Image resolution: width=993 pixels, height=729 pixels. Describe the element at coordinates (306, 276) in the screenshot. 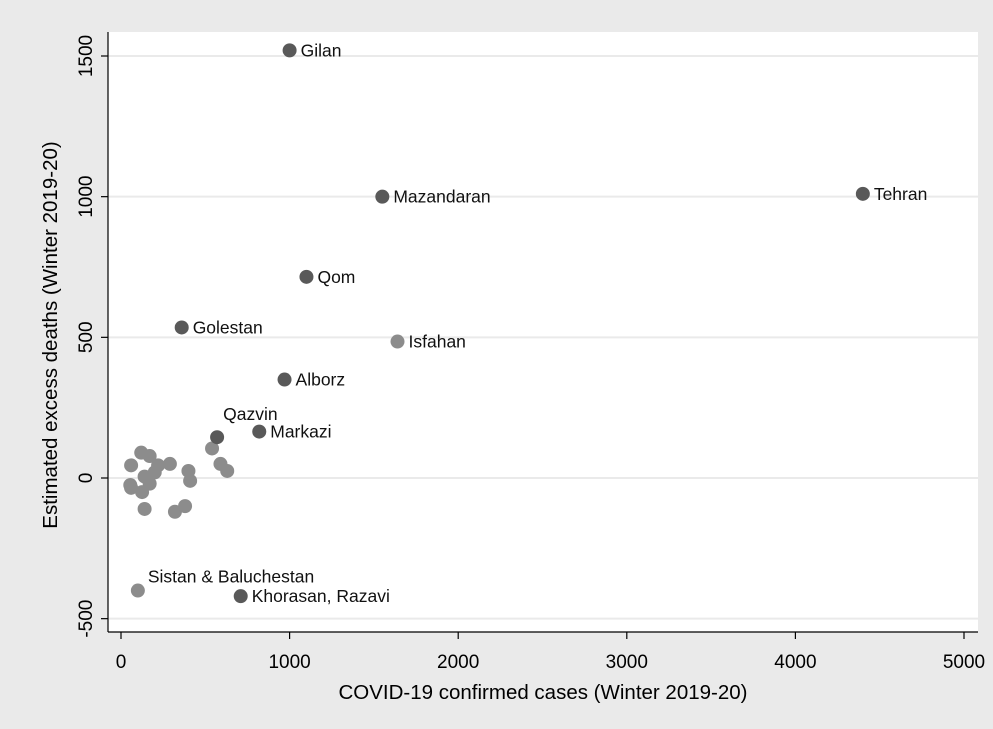

I see `data-point-qom` at that location.